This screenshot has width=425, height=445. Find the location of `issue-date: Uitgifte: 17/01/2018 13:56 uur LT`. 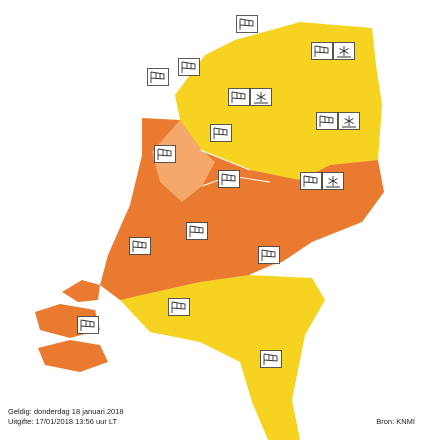

issue-date: Uitgifte: 17/01/2018 13:56 uur LT is located at coordinates (63, 421).